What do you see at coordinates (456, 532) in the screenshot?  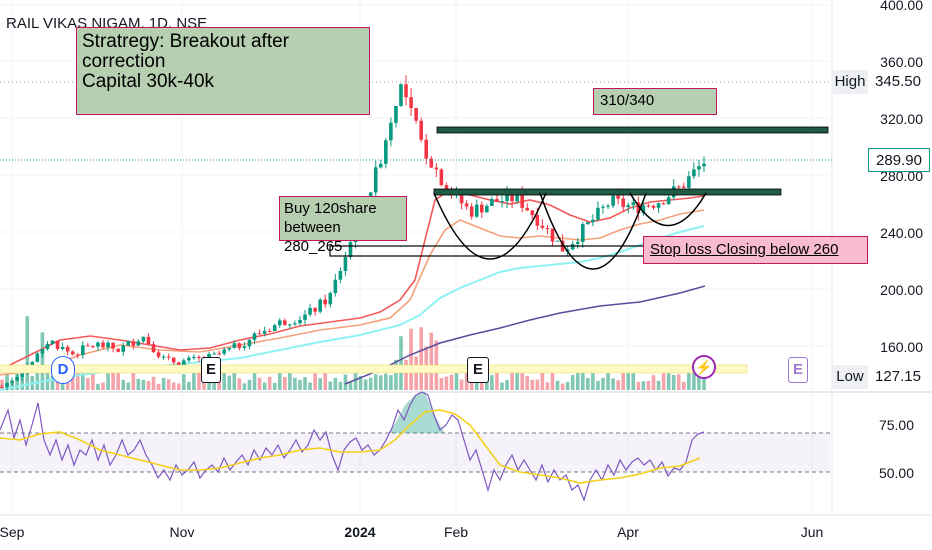 I see `time-tick-feb: Feb` at bounding box center [456, 532].